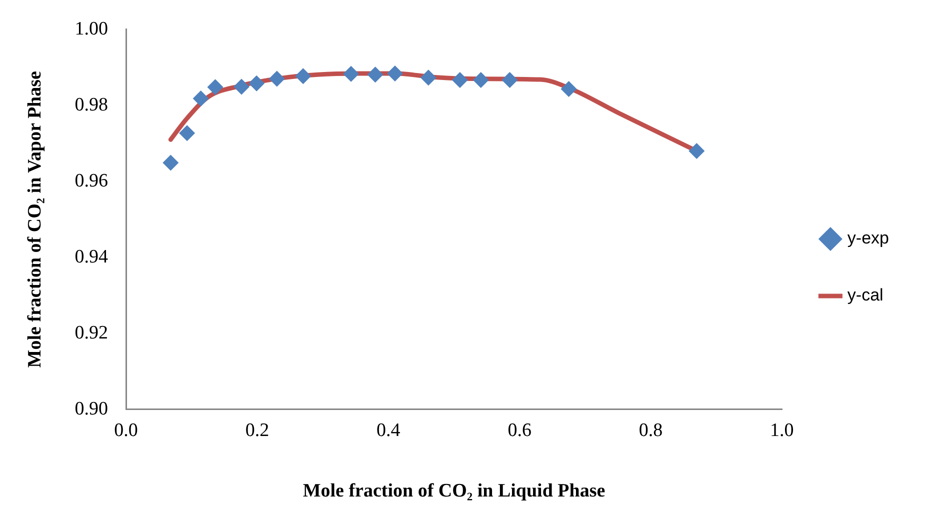 The height and width of the screenshot is (525, 939). I want to click on x-tick-label: 1.0, so click(782, 430).